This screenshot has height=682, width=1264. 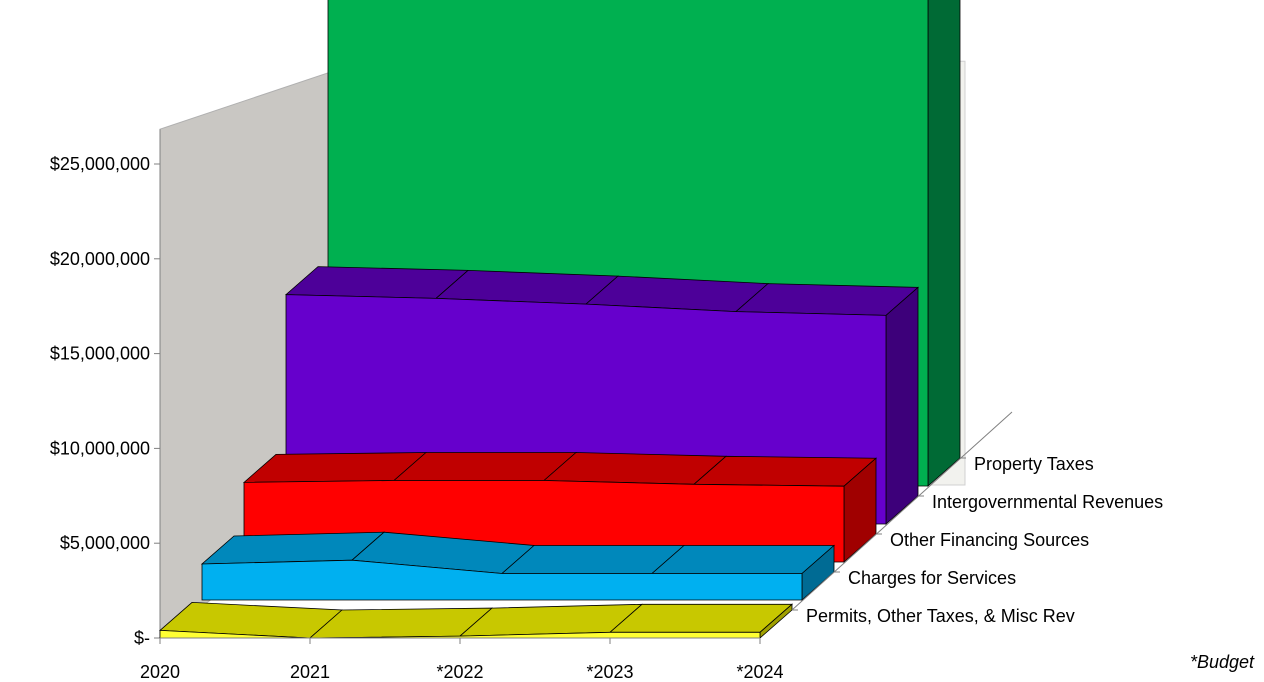 I want to click on x-axis: 2020 2021 *2022 *2023 *2024, so click(x=462, y=659).